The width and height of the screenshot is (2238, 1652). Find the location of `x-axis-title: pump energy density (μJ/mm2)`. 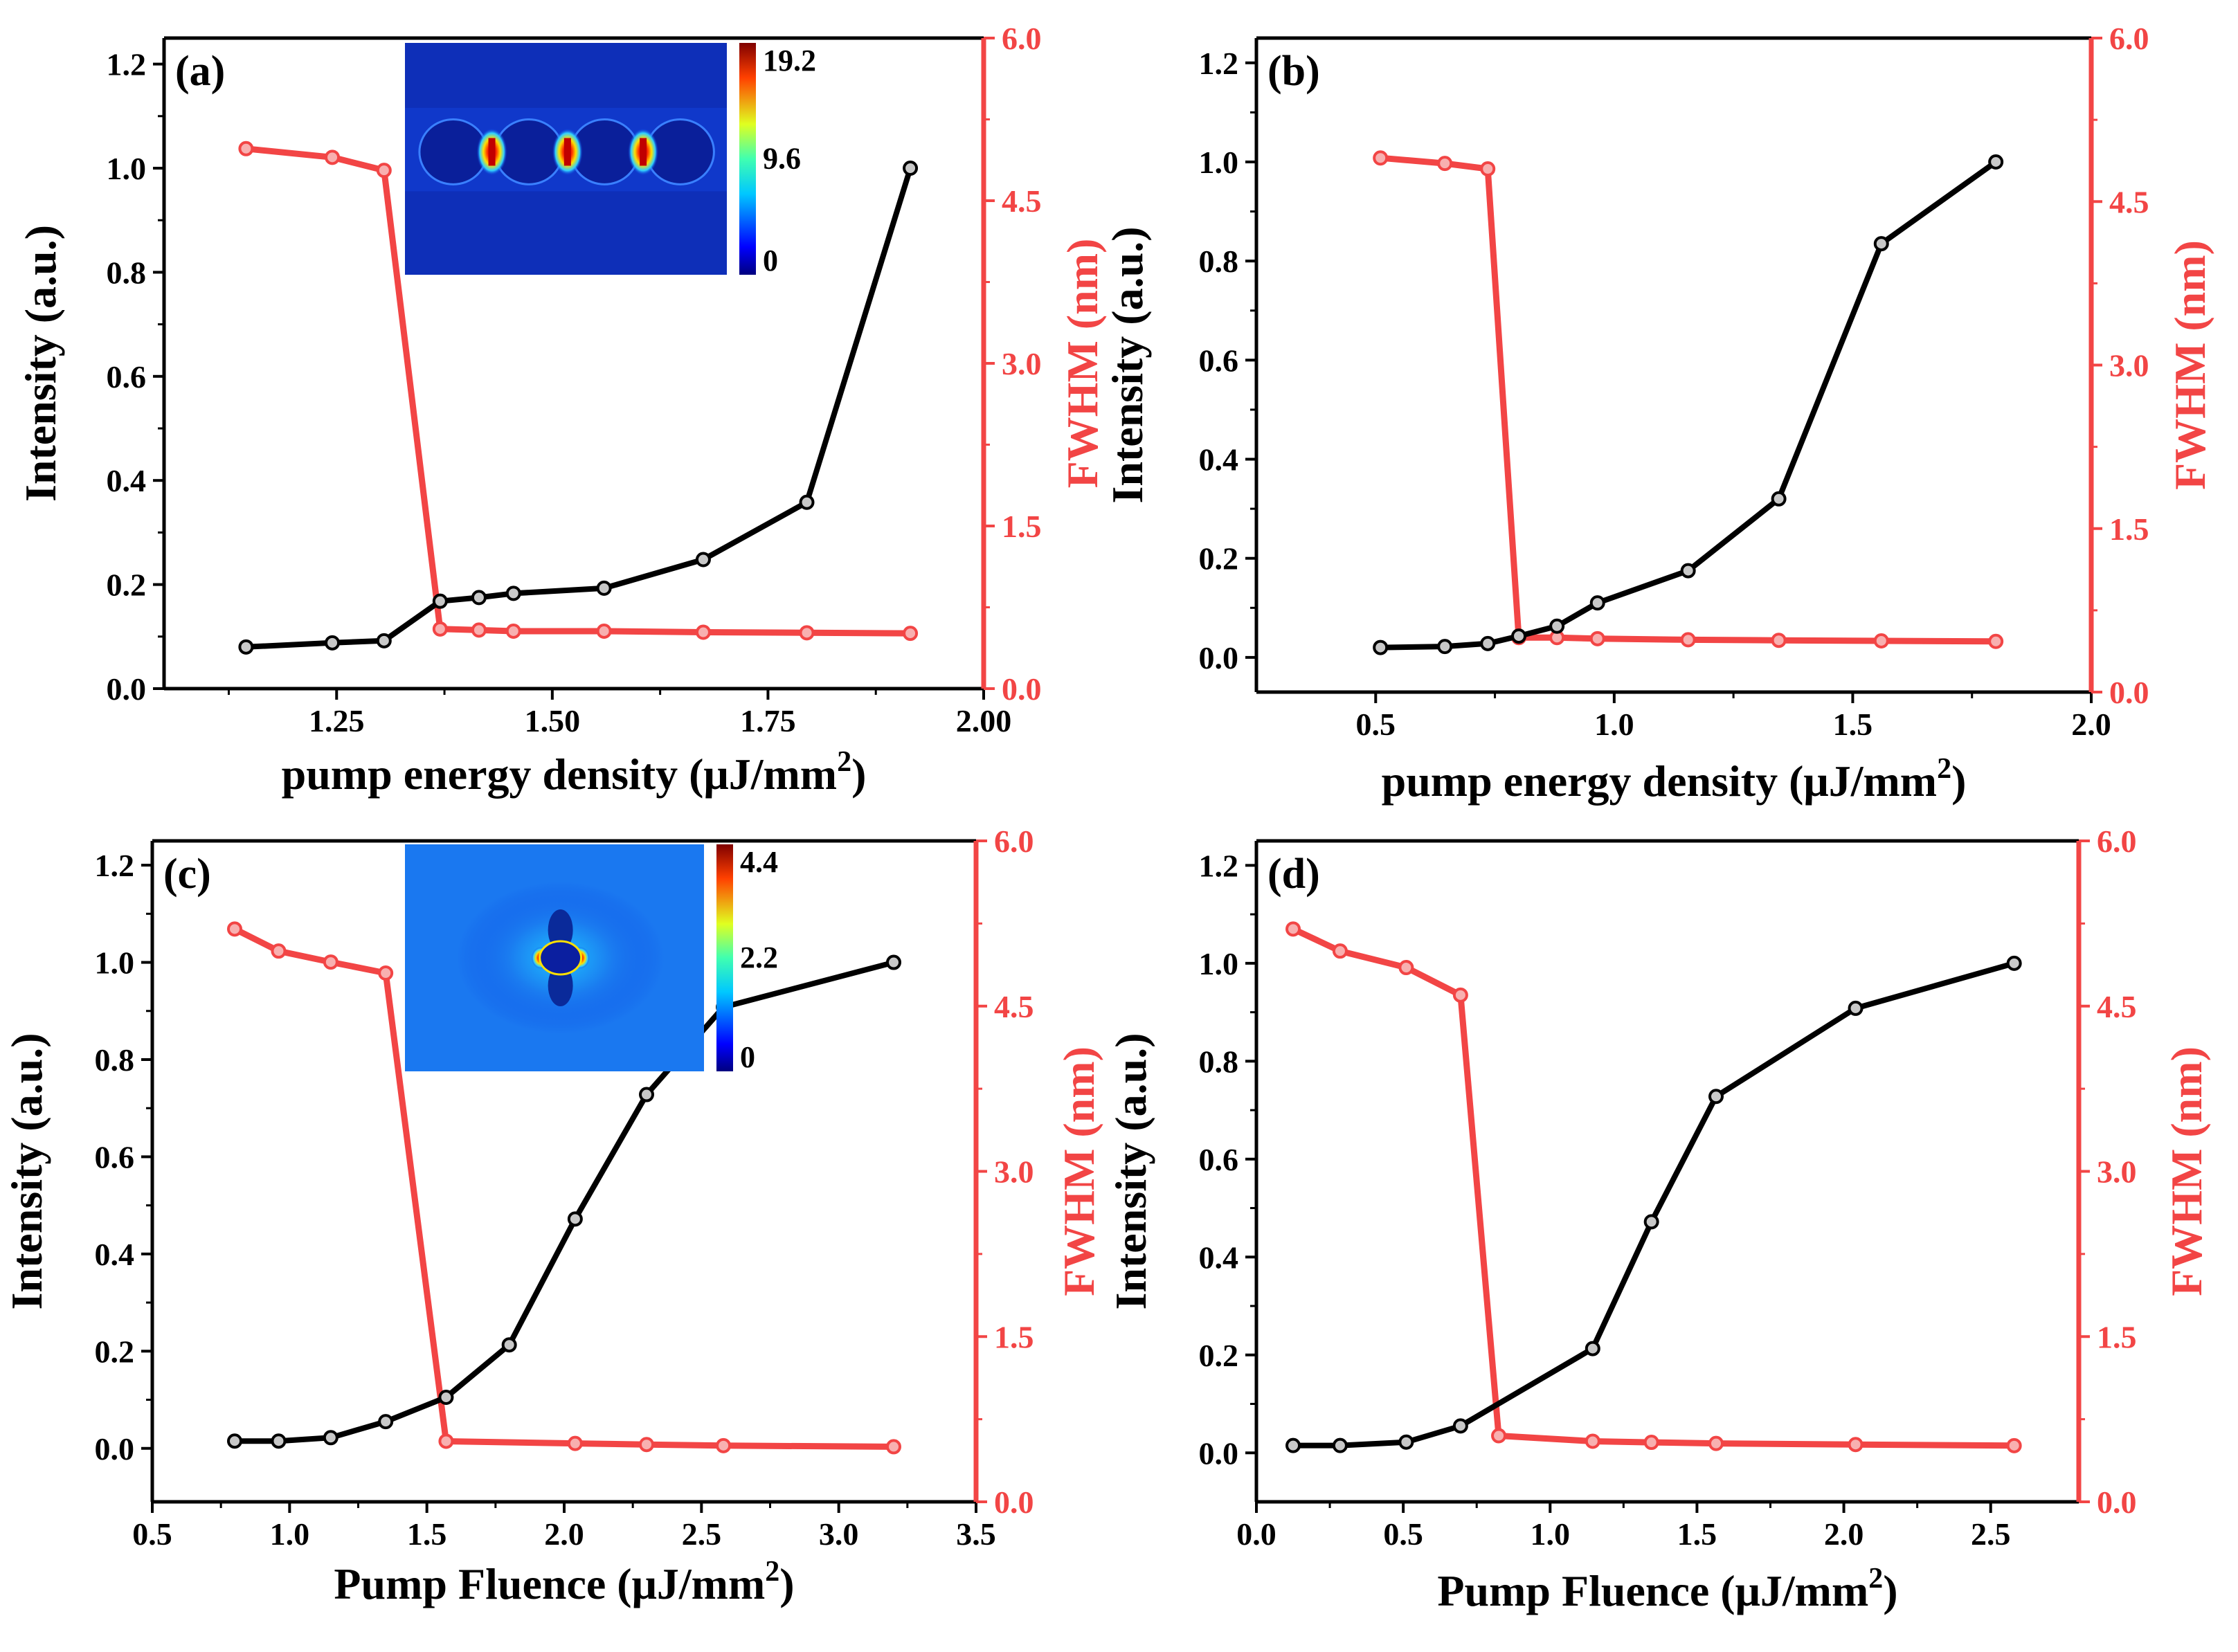

x-axis-title: pump energy density (μJ/mm2) is located at coordinates (1674, 779).